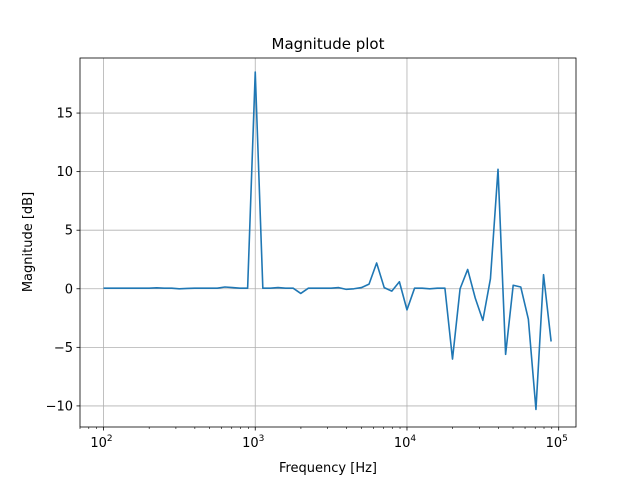 The width and height of the screenshot is (640, 480). I want to click on x-axis-label: Frequency [Hz], so click(328, 468).